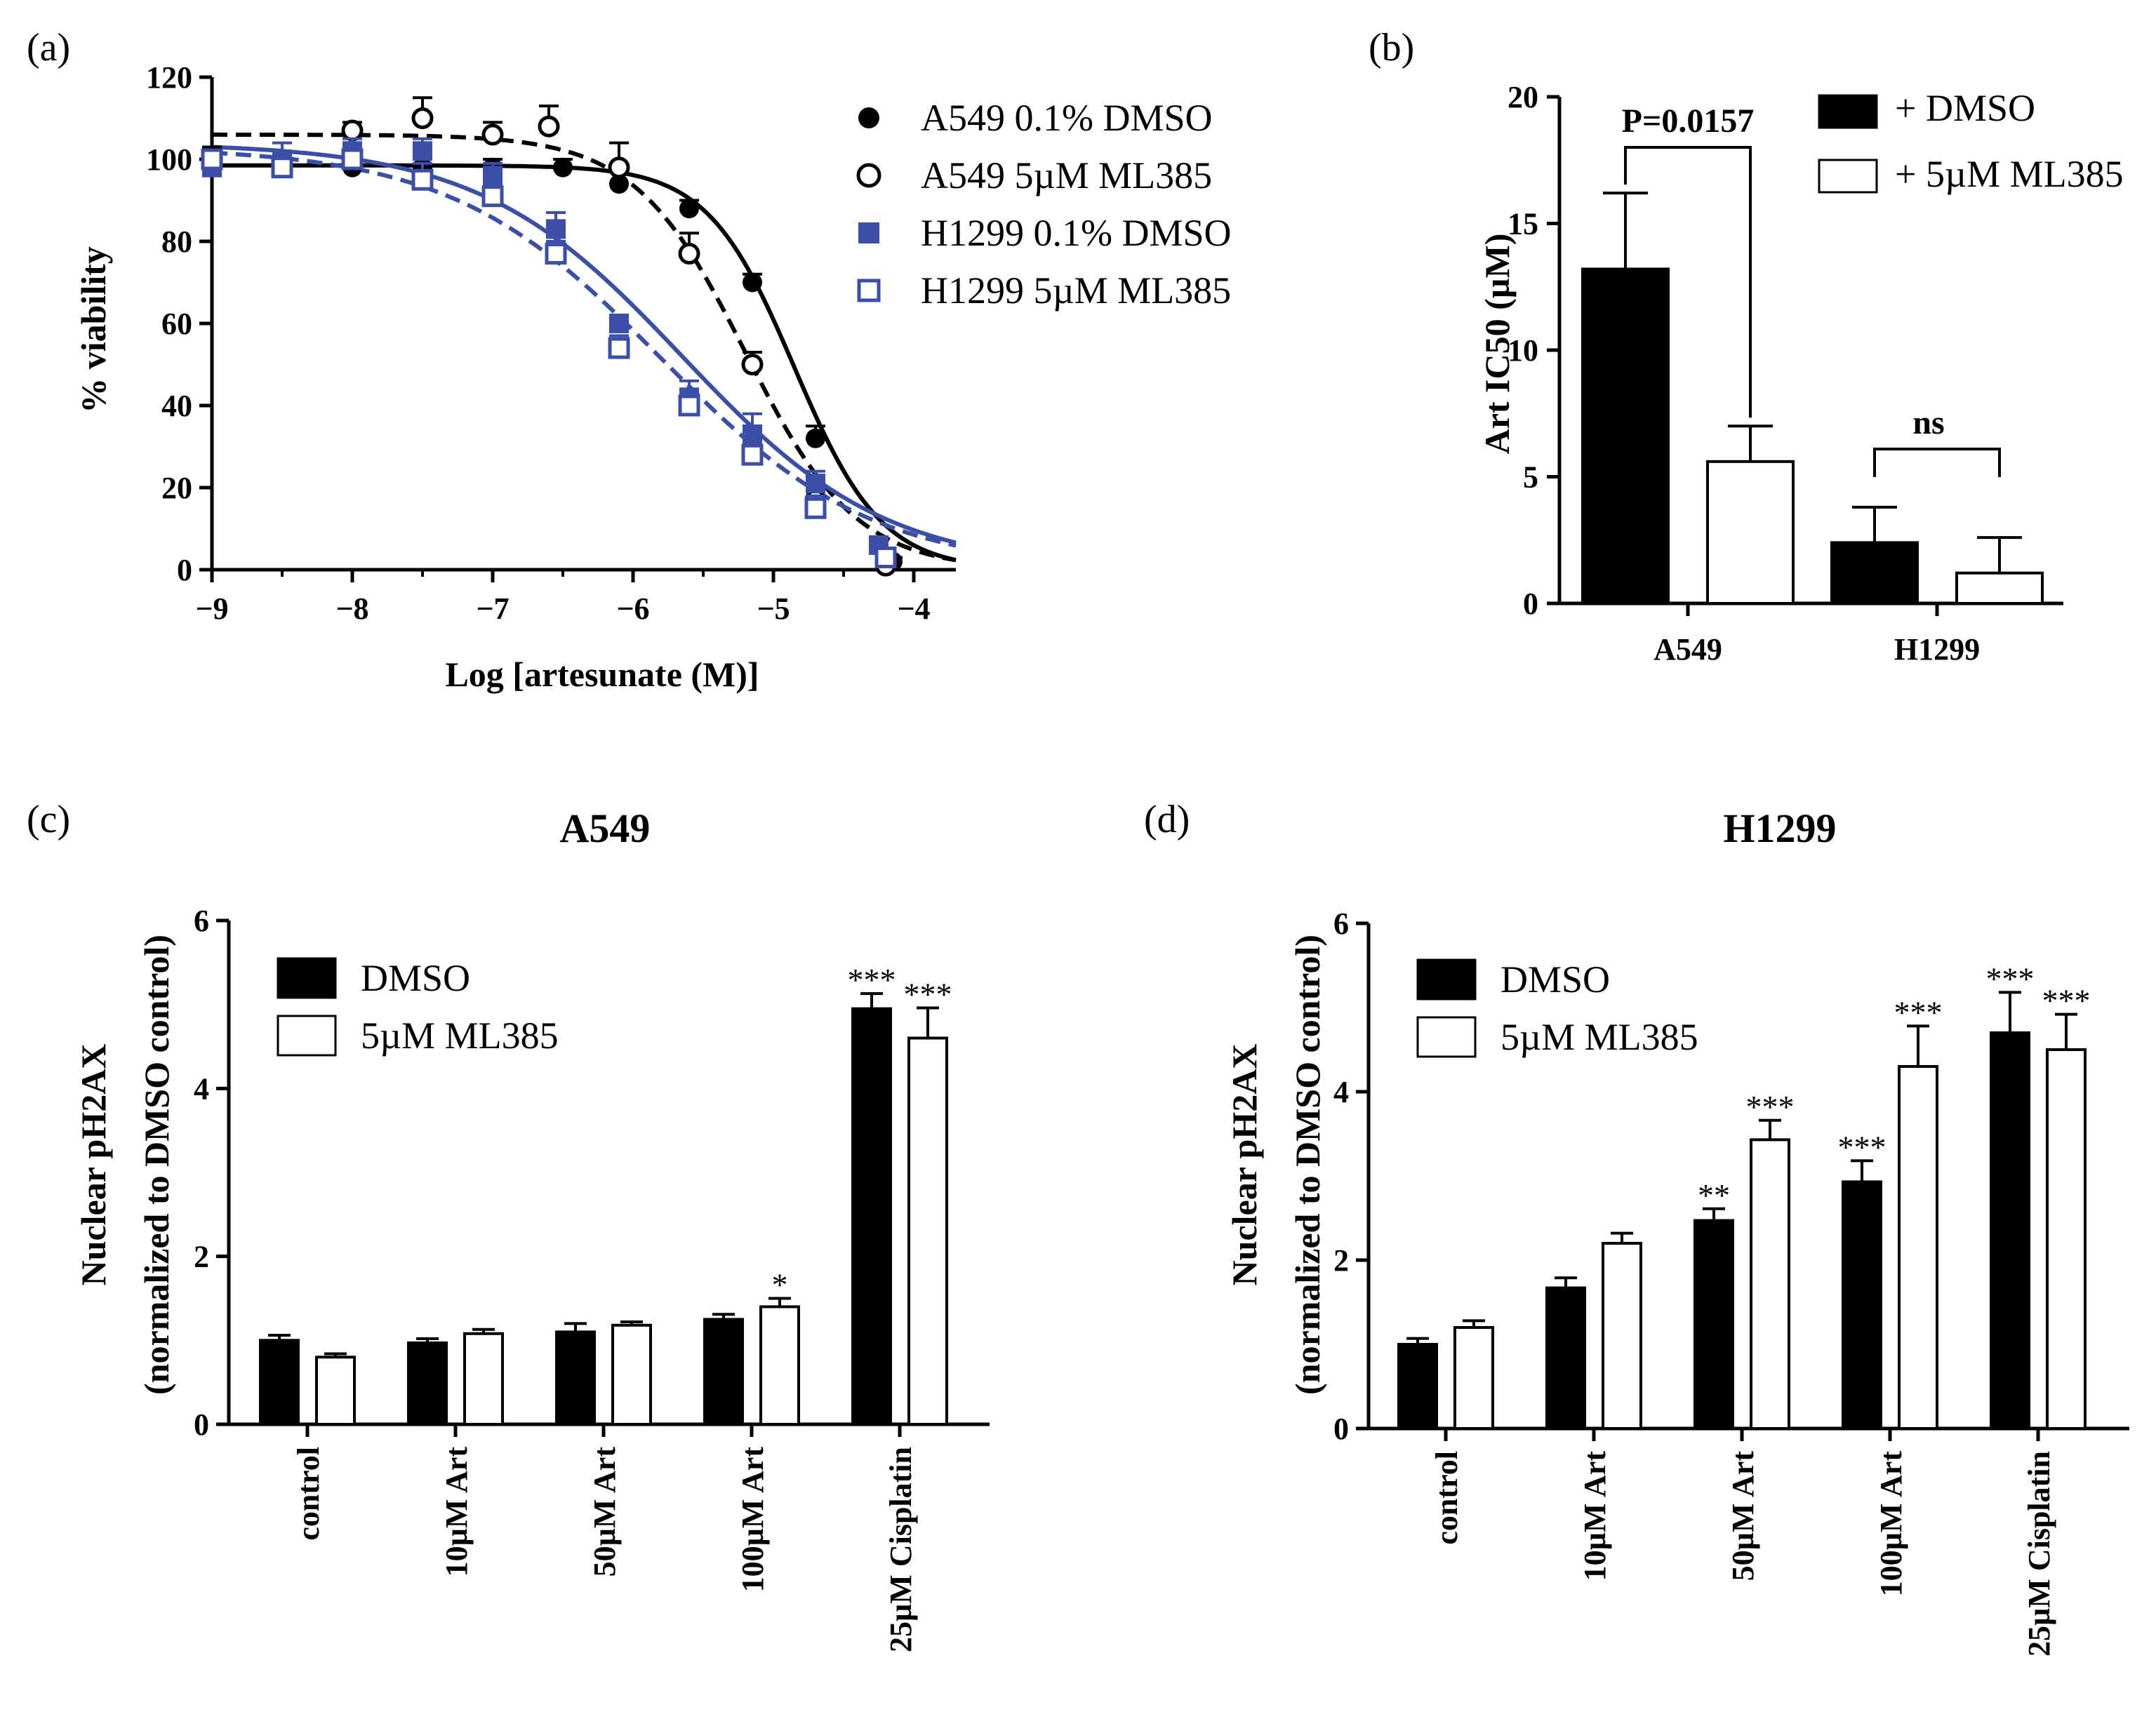 Image resolution: width=2156 pixels, height=1726 pixels. What do you see at coordinates (456, 1512) in the screenshot?
I see `panel-c-category-label: 10µM Art` at bounding box center [456, 1512].